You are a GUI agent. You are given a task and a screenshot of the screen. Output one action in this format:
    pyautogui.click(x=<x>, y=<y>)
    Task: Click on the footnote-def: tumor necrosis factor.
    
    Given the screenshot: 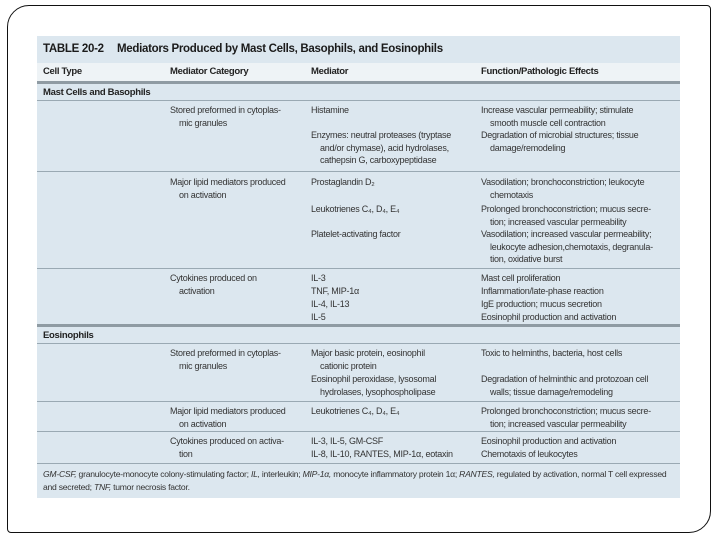 What is the action you would take?
    pyautogui.click(x=150, y=487)
    